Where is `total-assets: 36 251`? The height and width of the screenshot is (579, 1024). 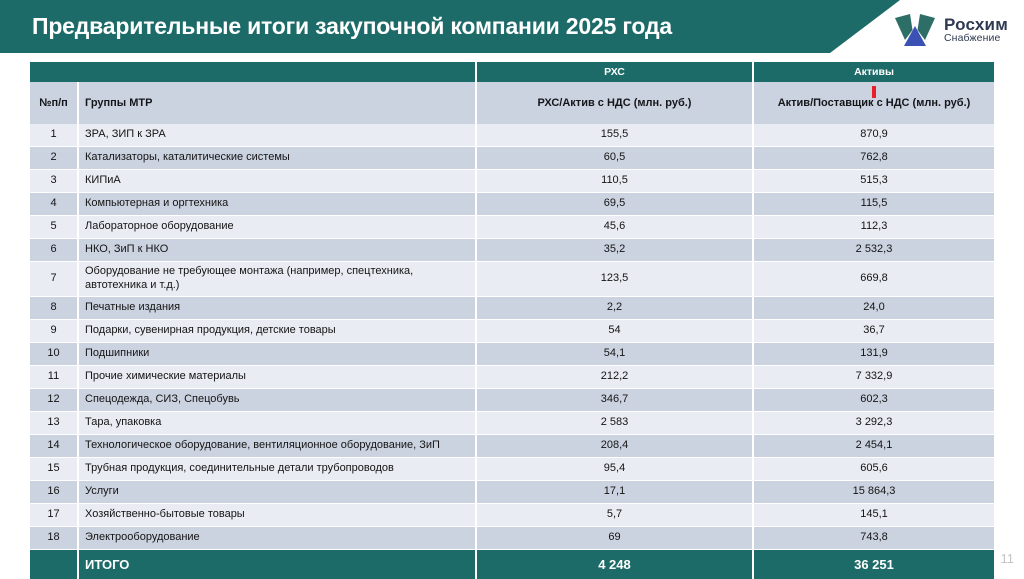
total-assets: 36 251 is located at coordinates (873, 564).